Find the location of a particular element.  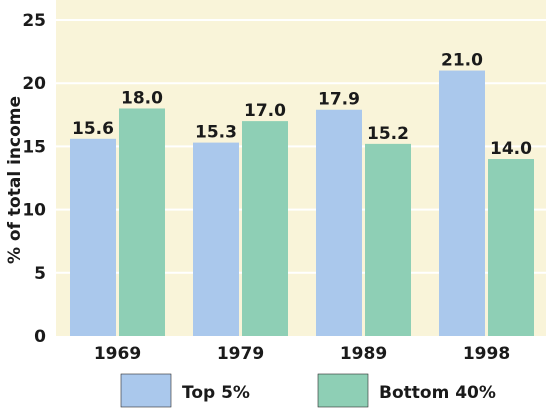

x-tick-label: 1979 is located at coordinates (240, 354).